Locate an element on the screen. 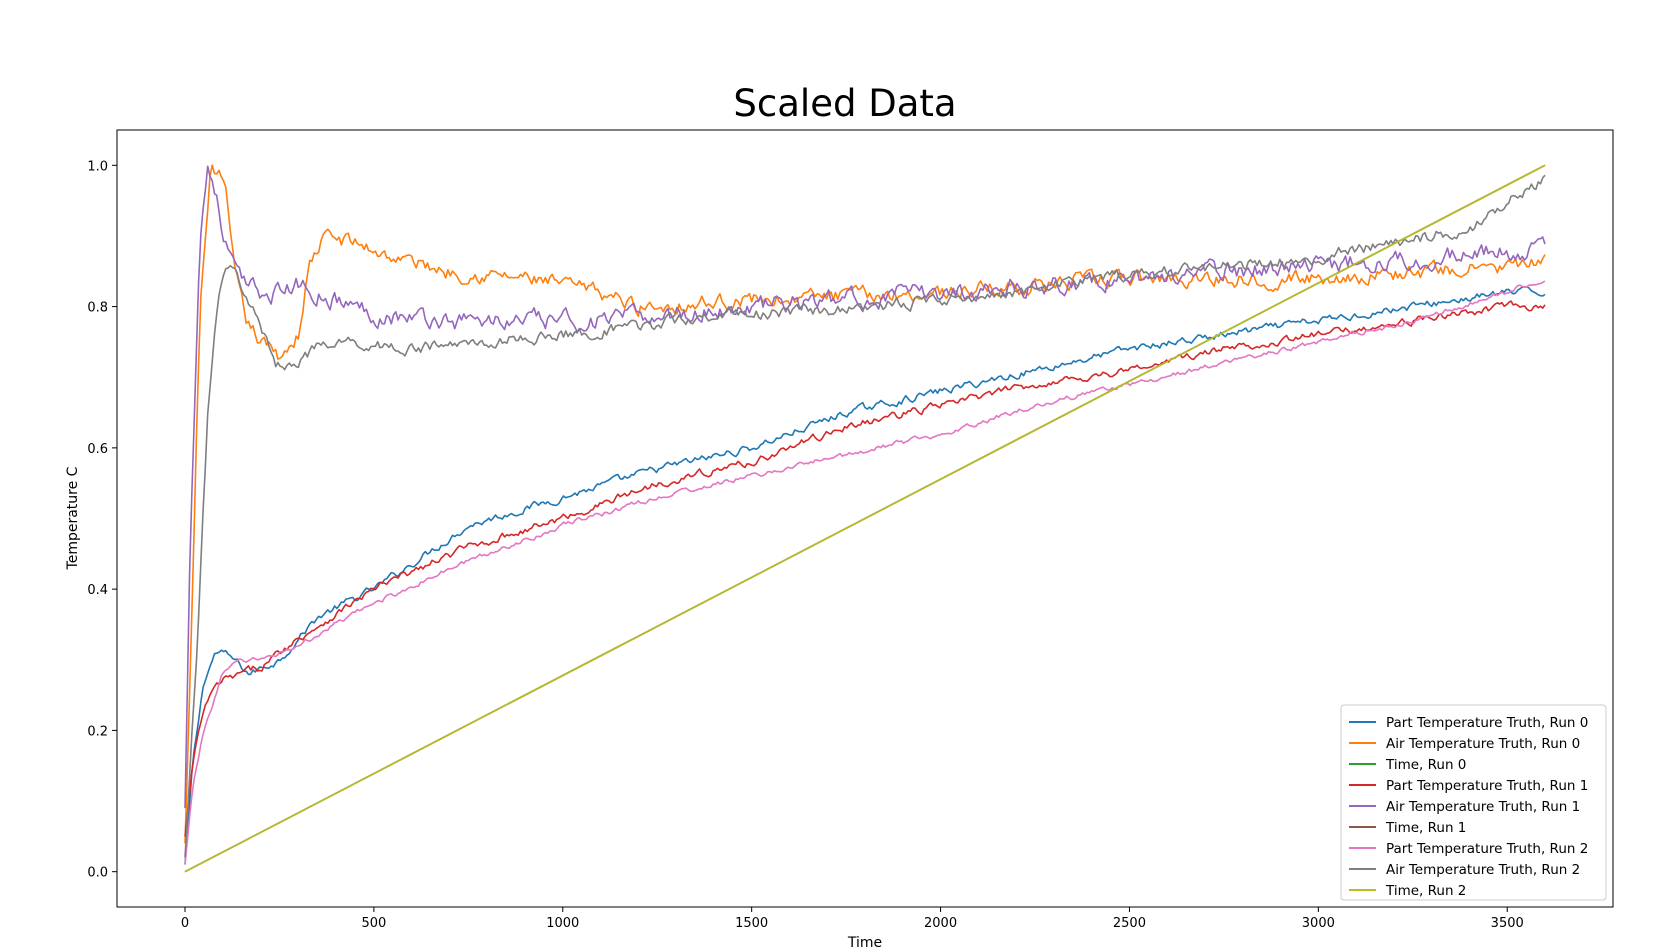 This screenshot has height=952, width=1660. legend-entry-label: Time, Run 0 is located at coordinates (1425, 765).